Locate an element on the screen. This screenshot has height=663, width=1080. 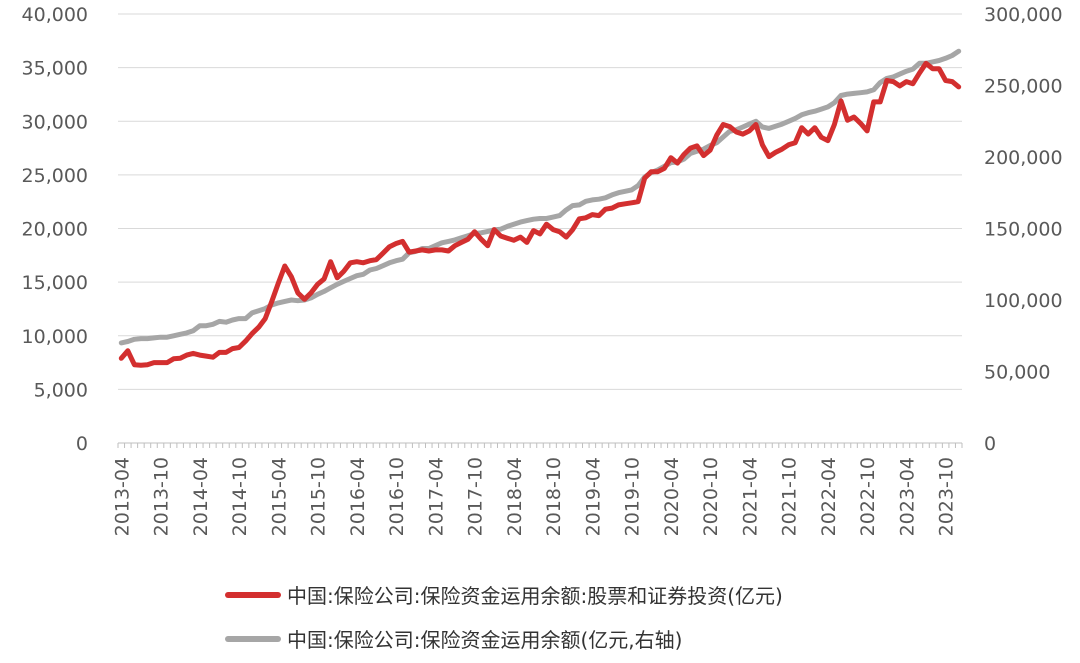
legend-item-stocks: 中国:保险公司:保险资金运用余额:股票和证券投资(亿元) is located at coordinates (504, 594).